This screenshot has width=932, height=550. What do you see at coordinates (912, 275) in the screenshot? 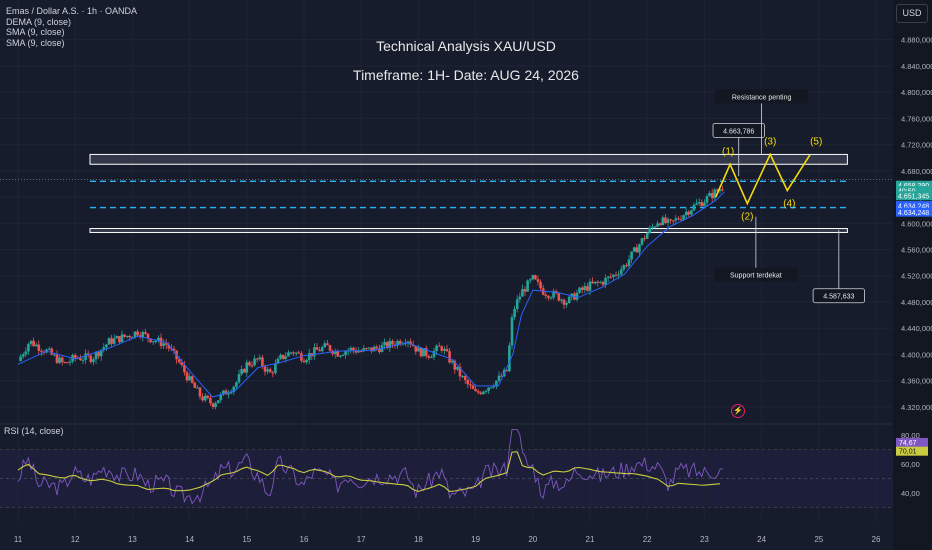
I see `price-axis-area` at bounding box center [912, 275].